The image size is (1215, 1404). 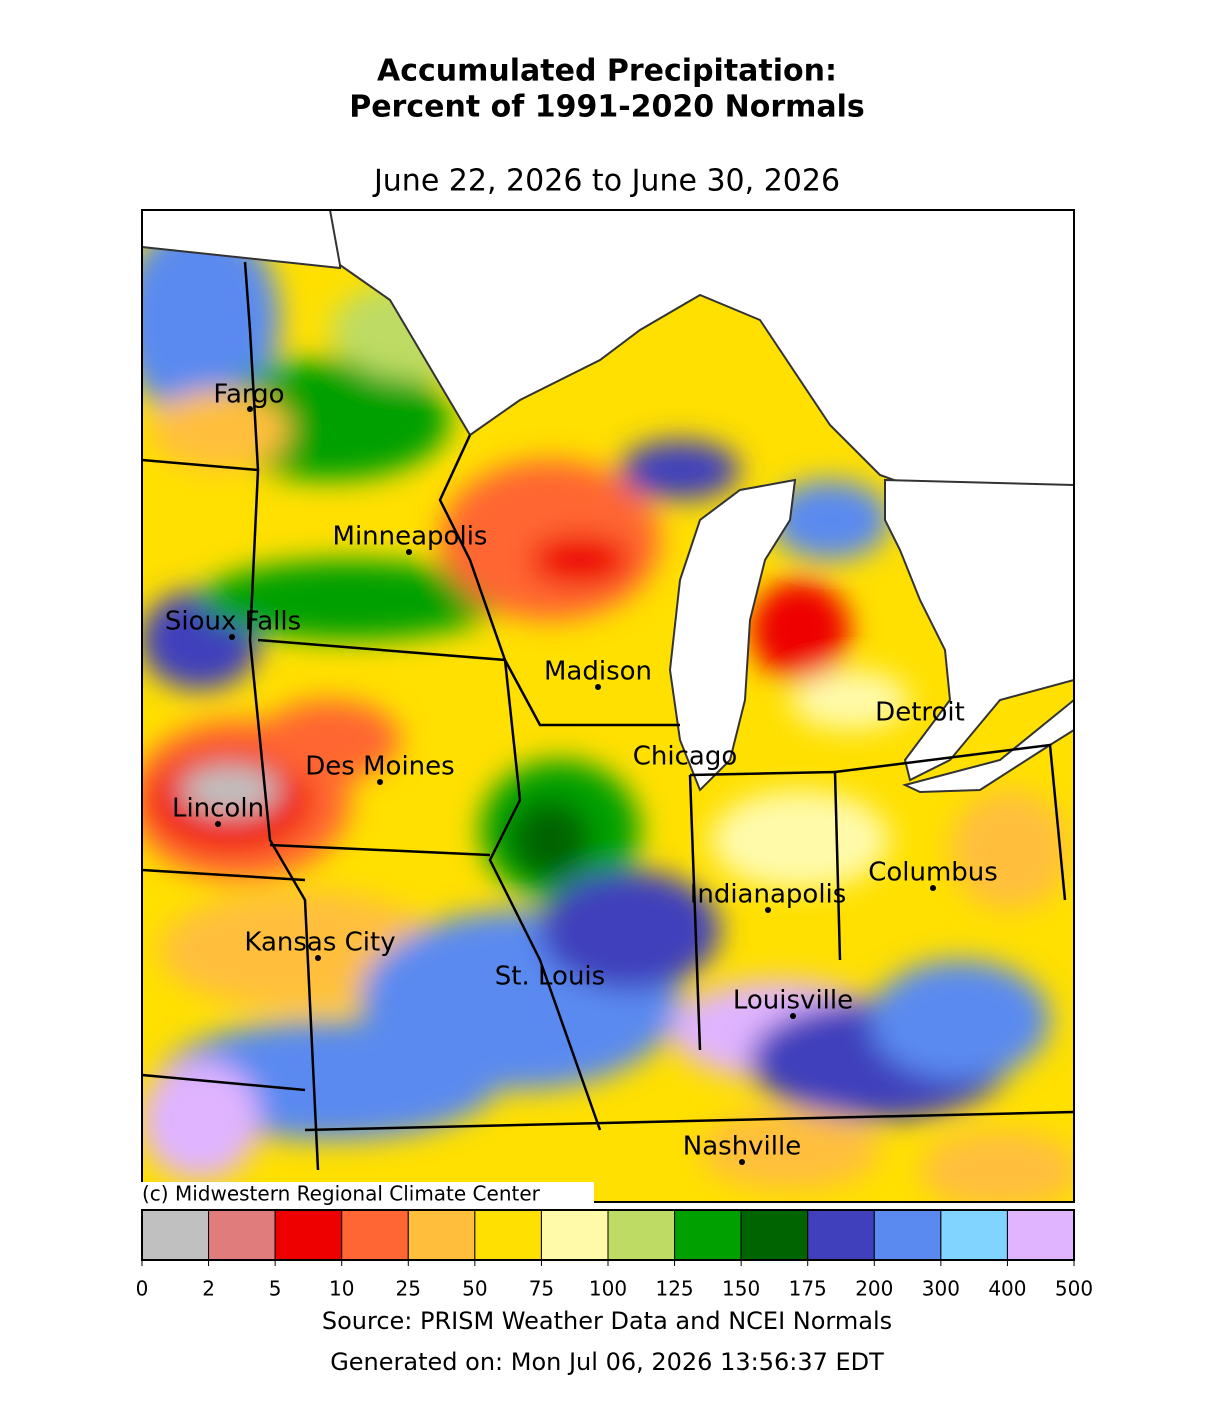 I want to click on city-label: Louisville, so click(x=793, y=1001).